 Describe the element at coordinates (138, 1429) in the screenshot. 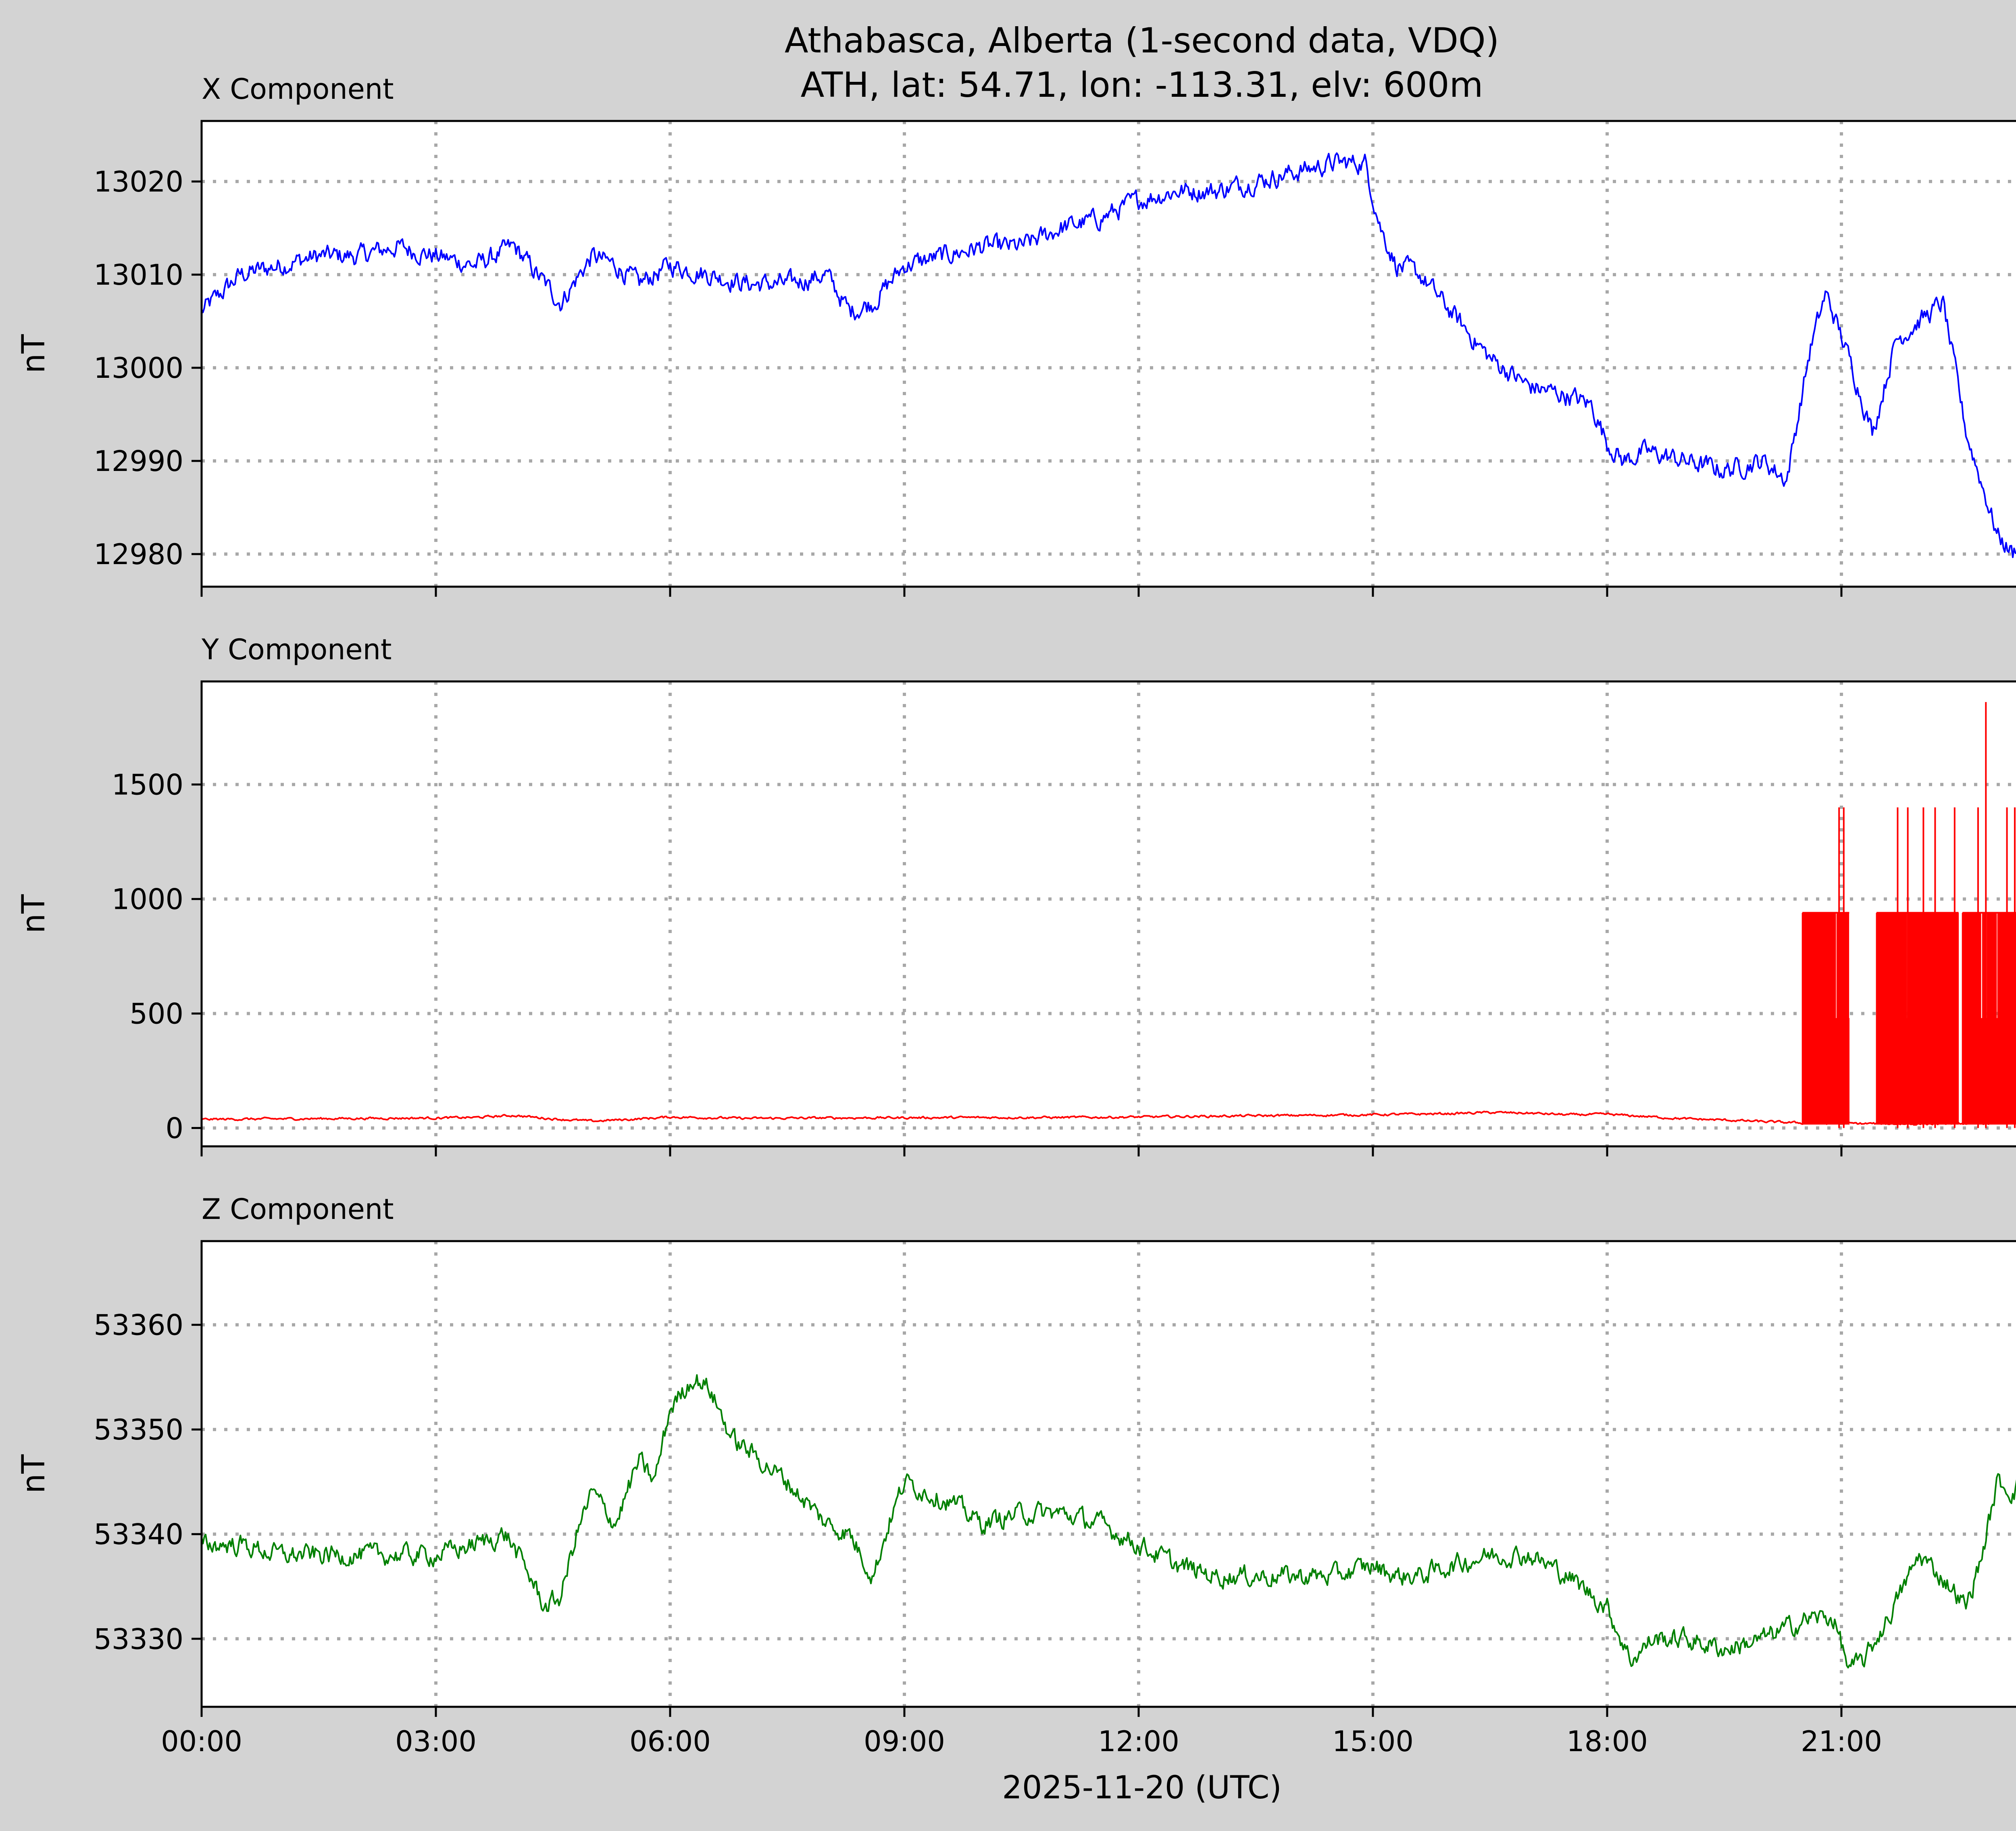

I see `y-tick-label: 53350` at that location.